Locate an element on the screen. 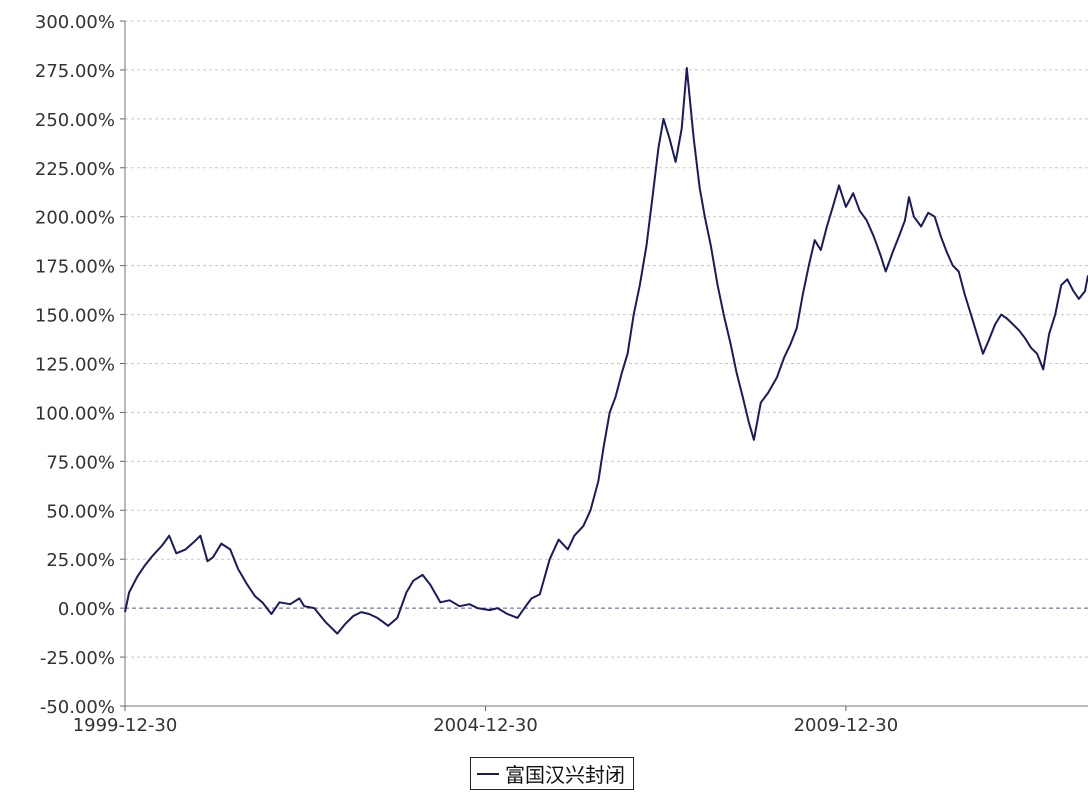 The image size is (1088, 794). y-tick-label: 25.00% is located at coordinates (80, 560).